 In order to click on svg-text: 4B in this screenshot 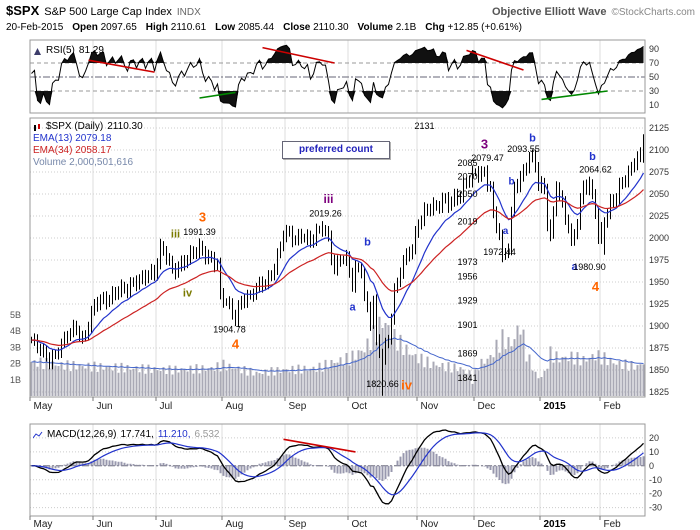, I will do `click(15, 331)`.